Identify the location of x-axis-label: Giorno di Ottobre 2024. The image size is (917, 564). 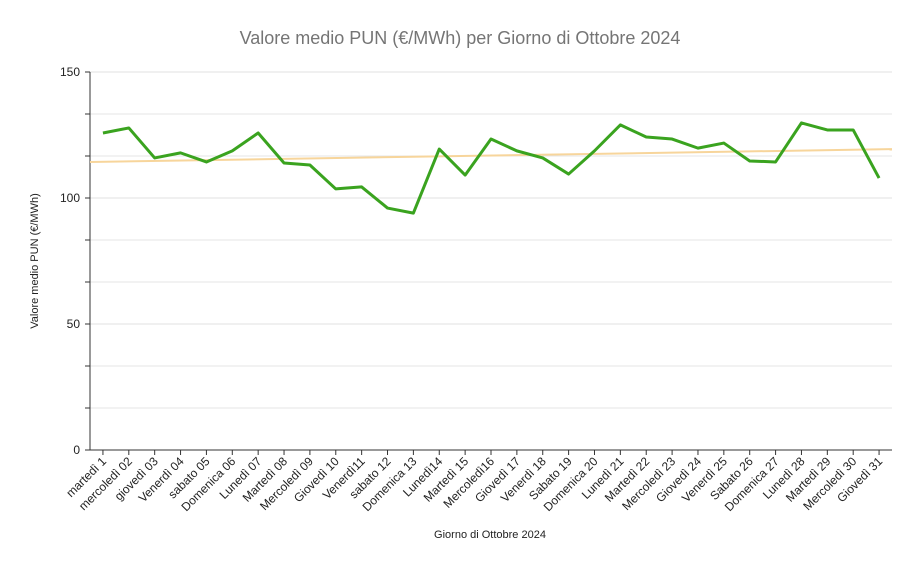
(490, 535).